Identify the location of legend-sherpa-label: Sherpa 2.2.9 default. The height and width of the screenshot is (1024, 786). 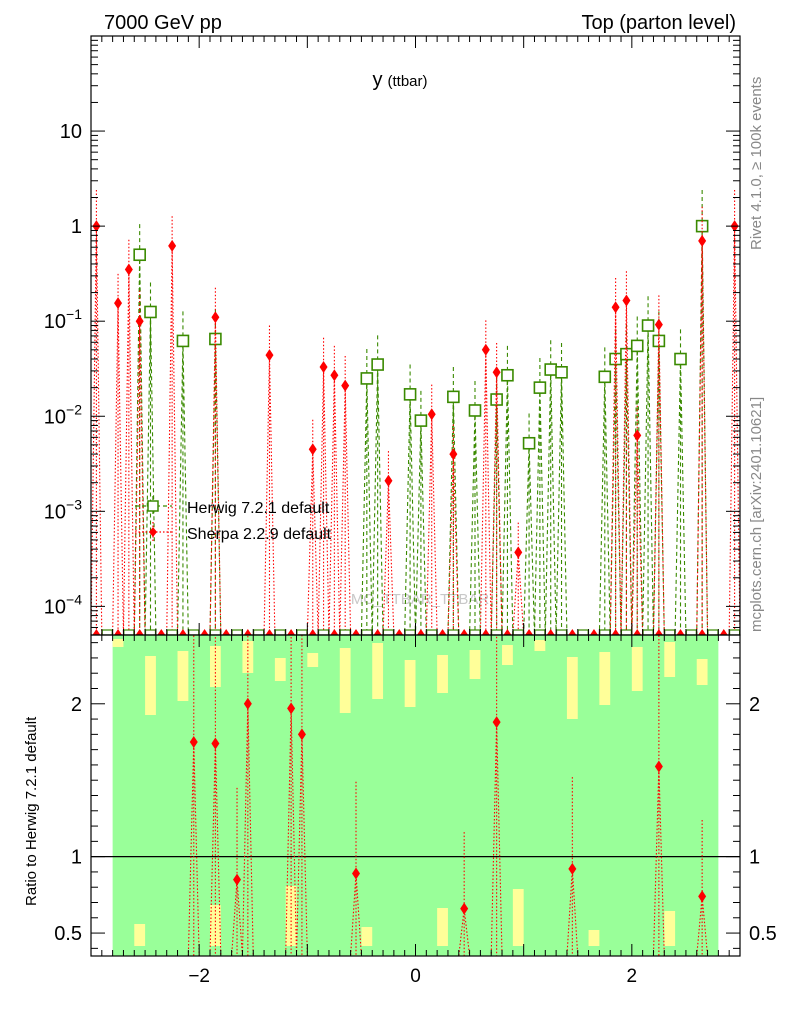
(259, 534).